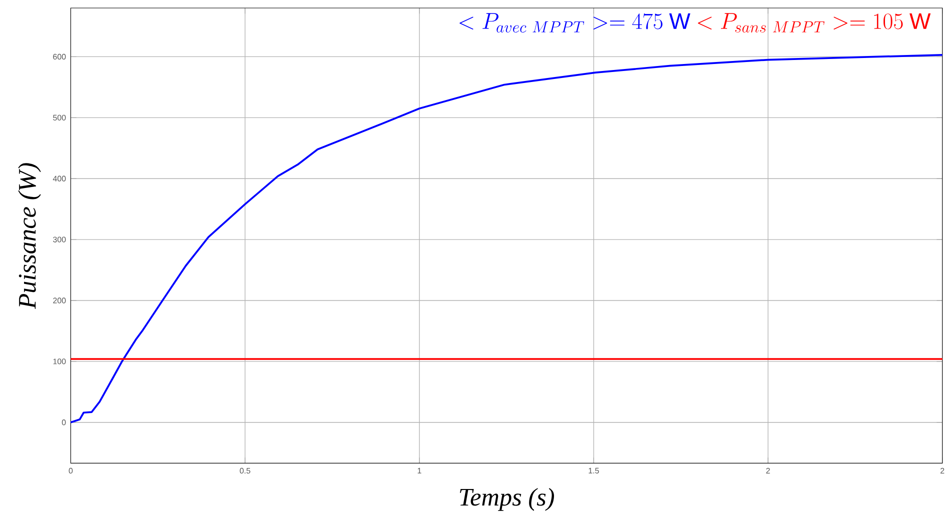  What do you see at coordinates (29, 236) in the screenshot?
I see `y-axis-title: Puissance (W)` at bounding box center [29, 236].